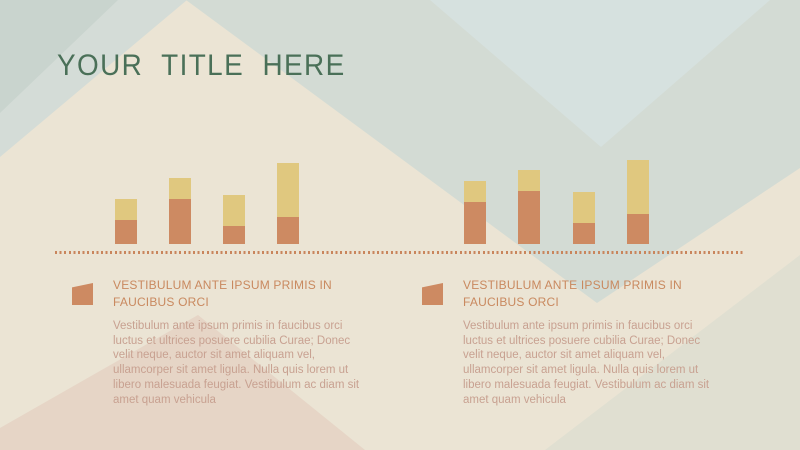  Describe the element at coordinates (201, 65) in the screenshot. I see `slide-title: YOUR TITLE HERE` at that location.